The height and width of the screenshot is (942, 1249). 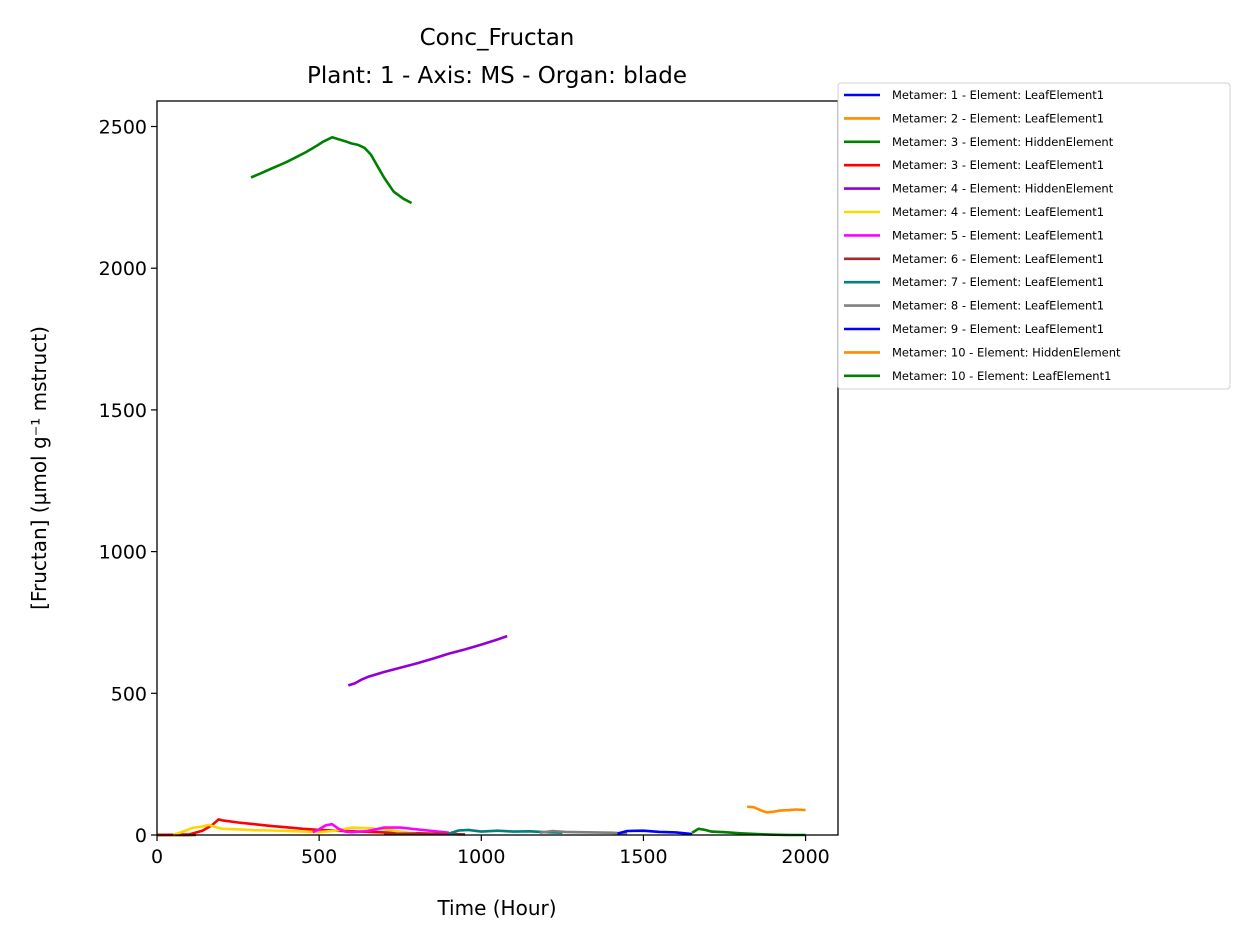 What do you see at coordinates (497, 76) in the screenshot?
I see `chart-subtitle: Plant: 1 - Axis: MS - Organ: blade` at bounding box center [497, 76].